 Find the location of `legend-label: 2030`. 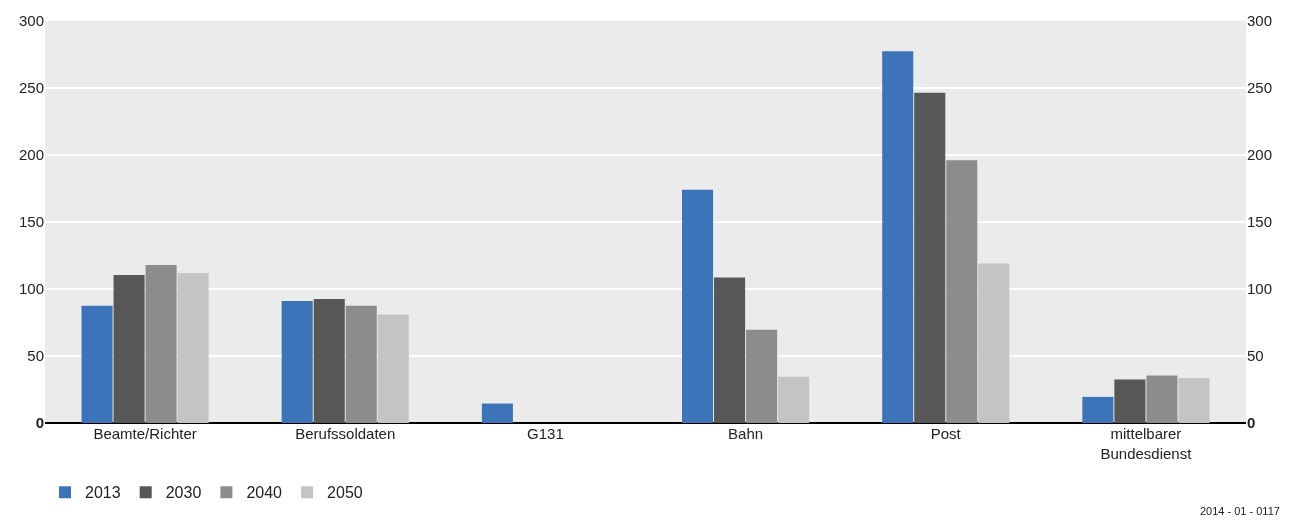

legend-label: 2030 is located at coordinates (183, 493).